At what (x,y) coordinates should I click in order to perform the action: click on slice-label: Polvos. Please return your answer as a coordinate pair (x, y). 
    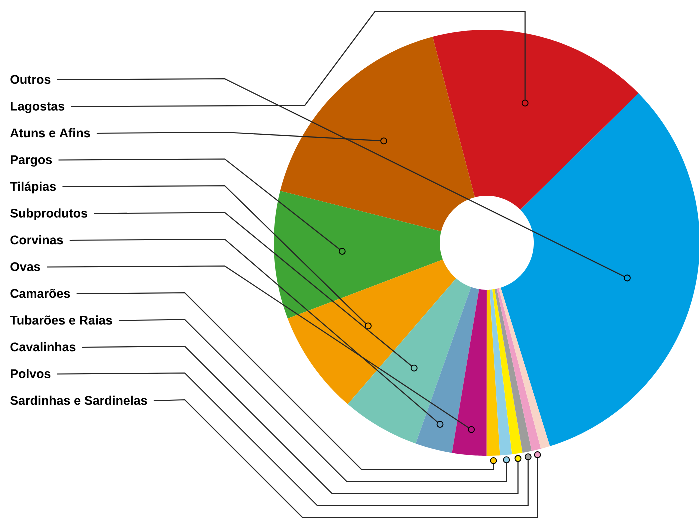
    Looking at the image, I should click on (31, 373).